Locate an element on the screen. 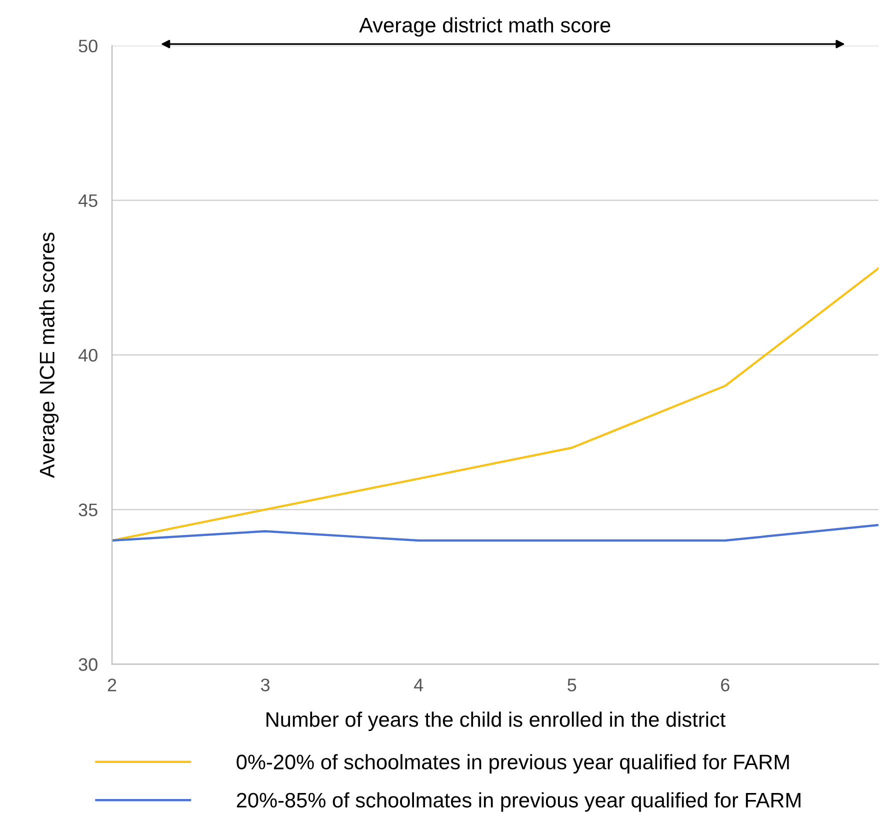 Image resolution: width=882 pixels, height=816 pixels. y-tick-label: 40 is located at coordinates (88, 355).